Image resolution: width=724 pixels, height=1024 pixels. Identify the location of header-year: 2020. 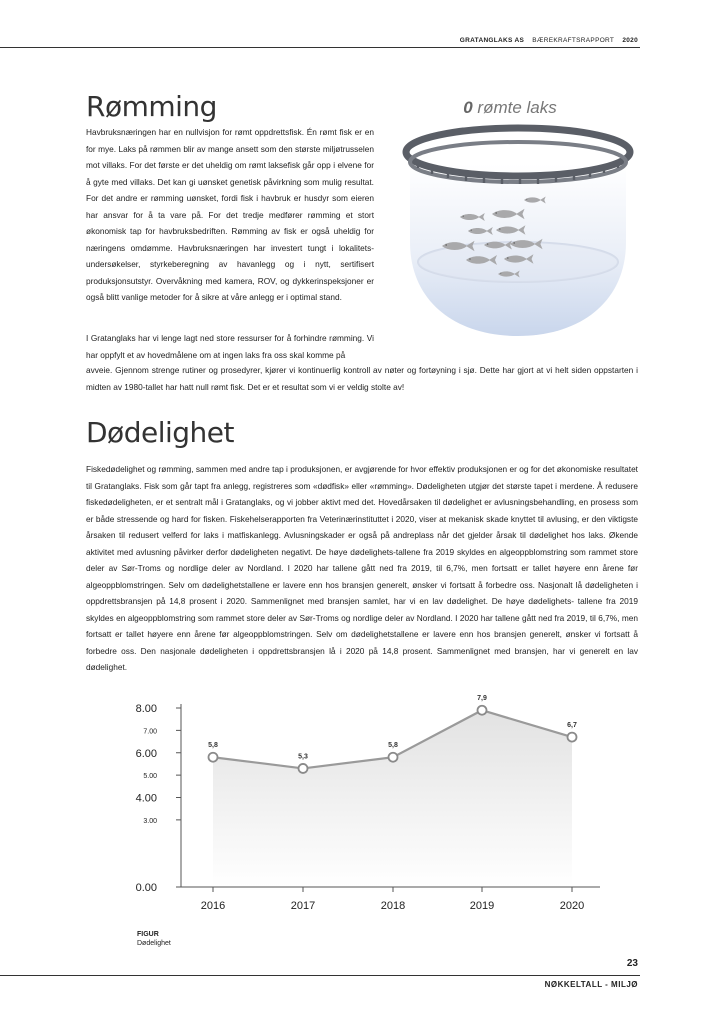
(630, 40).